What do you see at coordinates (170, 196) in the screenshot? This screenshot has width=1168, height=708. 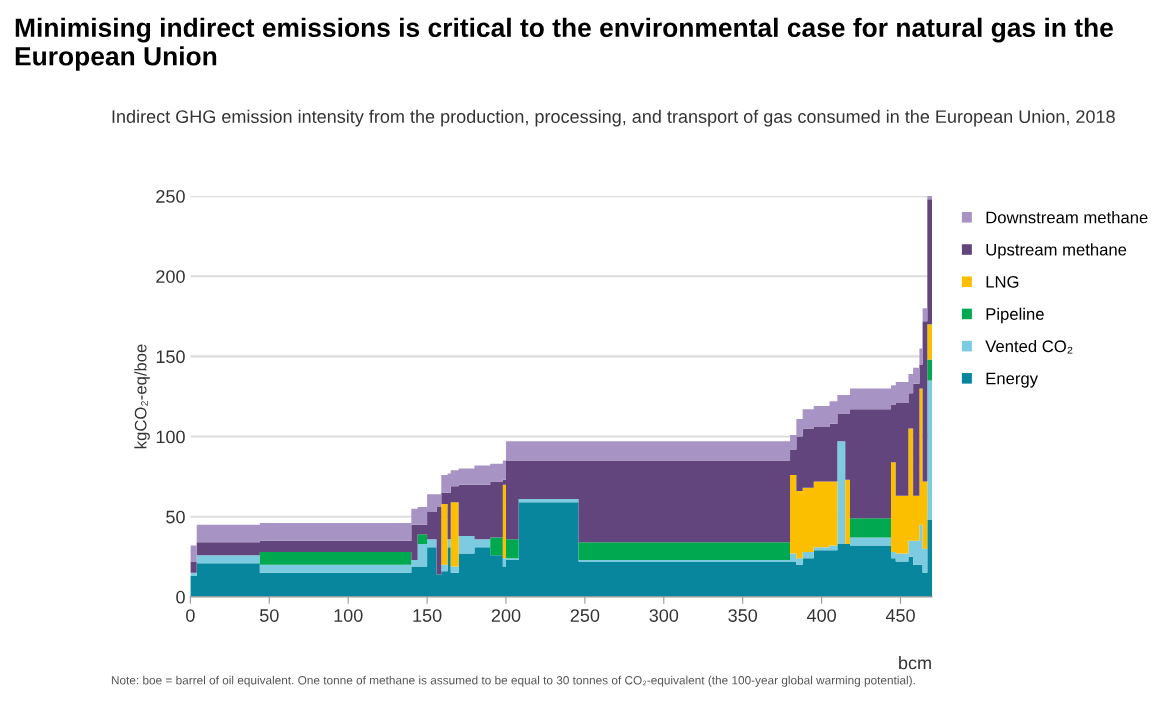 I see `y-tick-label: 250` at bounding box center [170, 196].